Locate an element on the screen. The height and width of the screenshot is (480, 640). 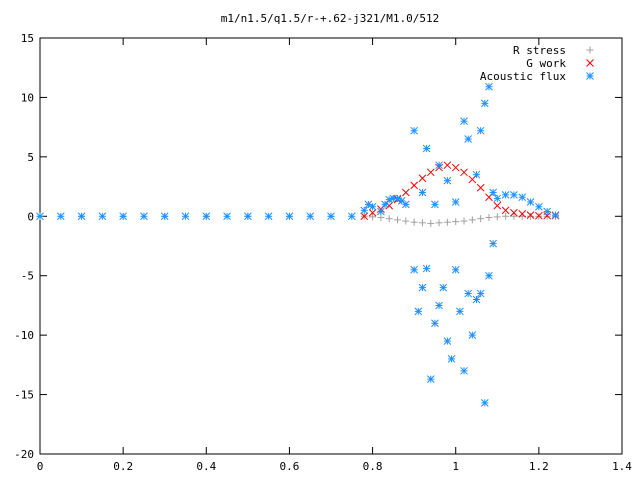
legend-label: R stress is located at coordinates (539, 50).